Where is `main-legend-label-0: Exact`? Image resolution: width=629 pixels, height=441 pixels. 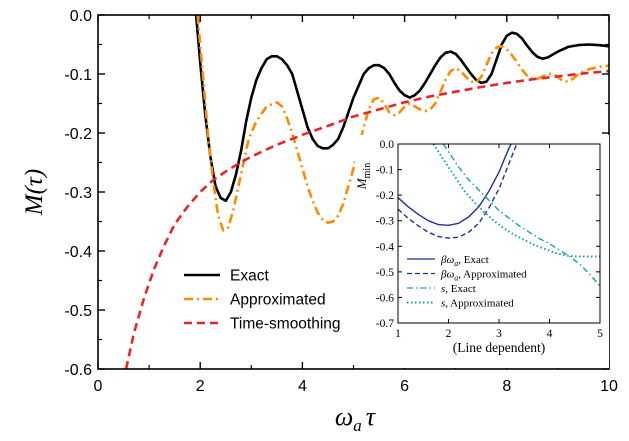 main-legend-label-0: Exact is located at coordinates (249, 276).